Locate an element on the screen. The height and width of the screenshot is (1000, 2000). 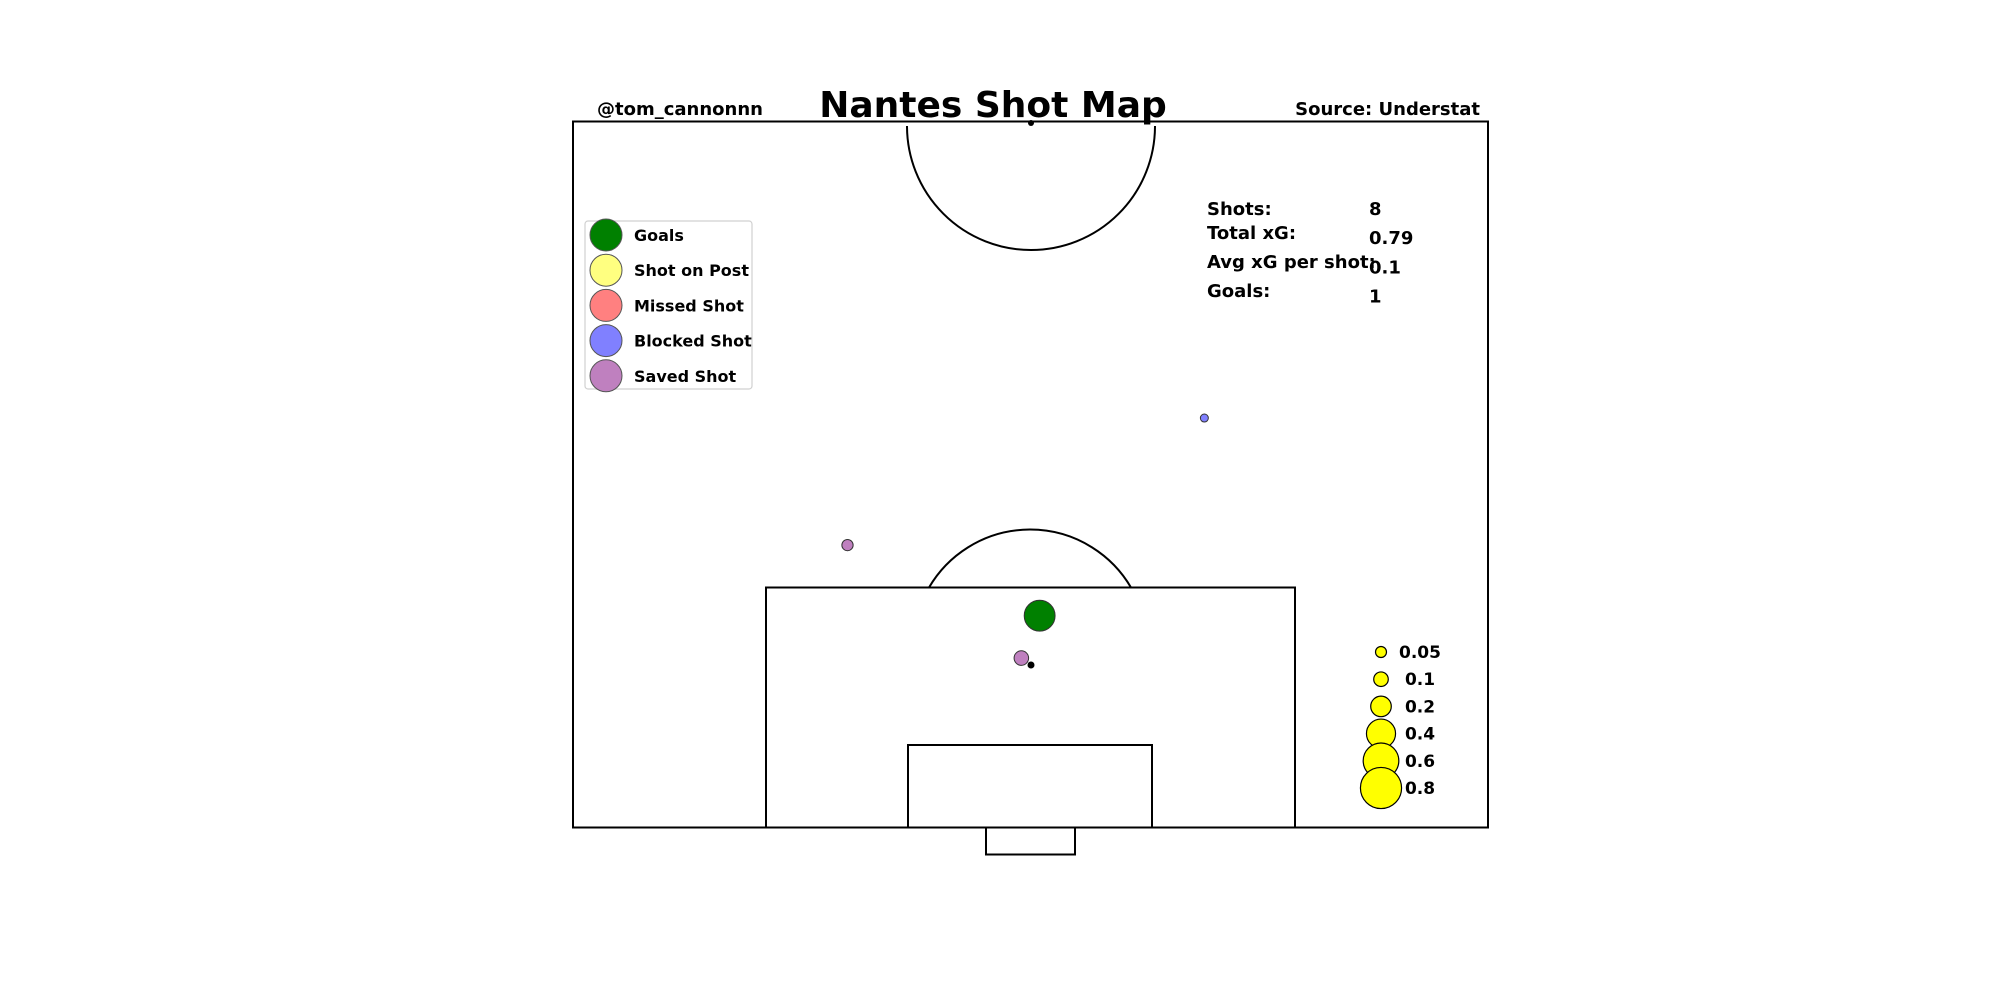
shot-goal-marker is located at coordinates (1039, 615).